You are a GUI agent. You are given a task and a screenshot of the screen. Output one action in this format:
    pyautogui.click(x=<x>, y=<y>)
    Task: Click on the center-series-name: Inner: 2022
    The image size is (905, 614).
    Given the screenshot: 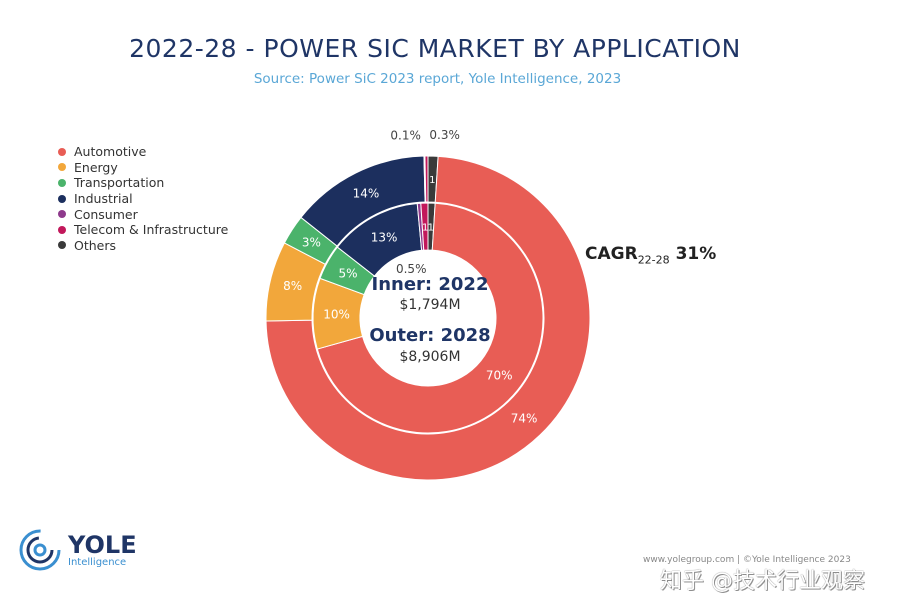 What is the action you would take?
    pyautogui.click(x=430, y=284)
    